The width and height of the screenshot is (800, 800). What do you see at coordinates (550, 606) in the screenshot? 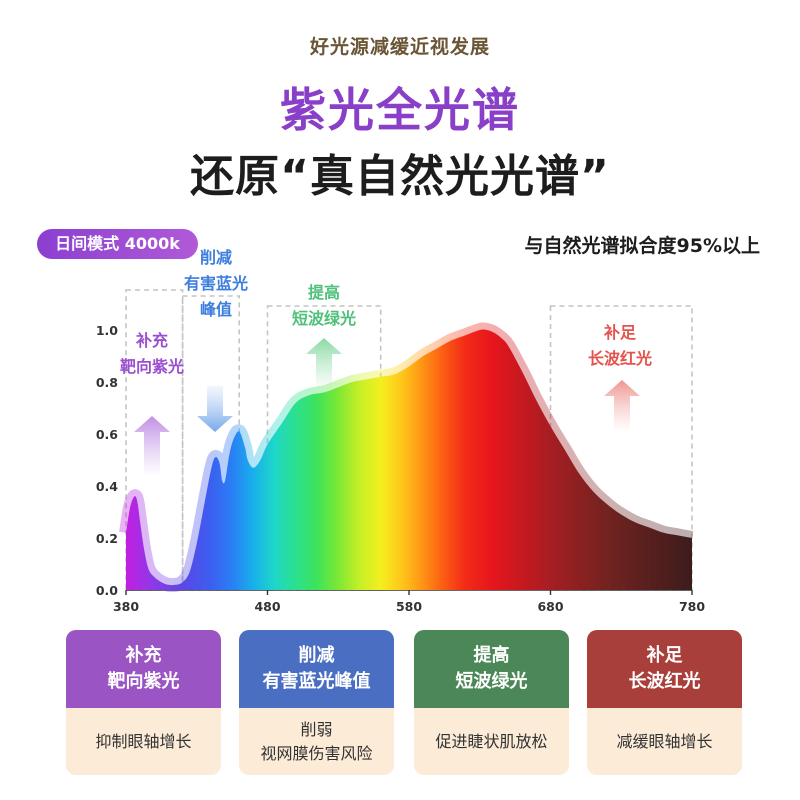
I see `x-tick-label: 680` at bounding box center [550, 606].